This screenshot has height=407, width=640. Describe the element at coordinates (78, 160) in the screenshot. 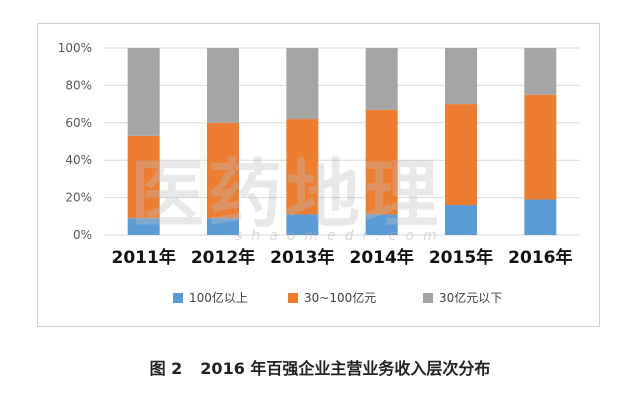

I see `y-tick-label: 40%` at that location.